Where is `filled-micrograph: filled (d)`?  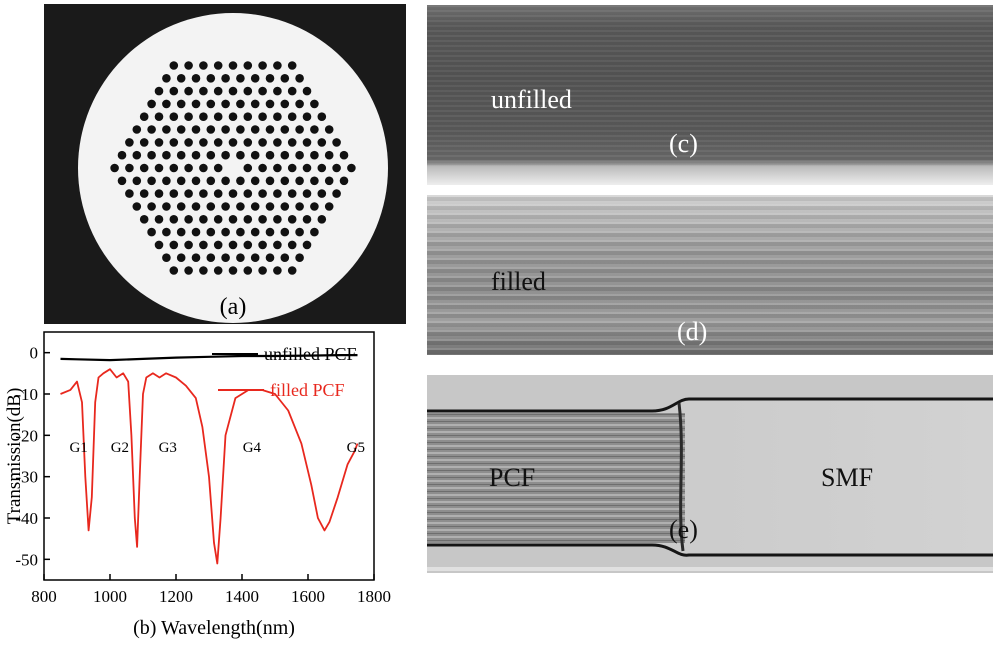 filled-micrograph: filled (d) is located at coordinates (710, 275).